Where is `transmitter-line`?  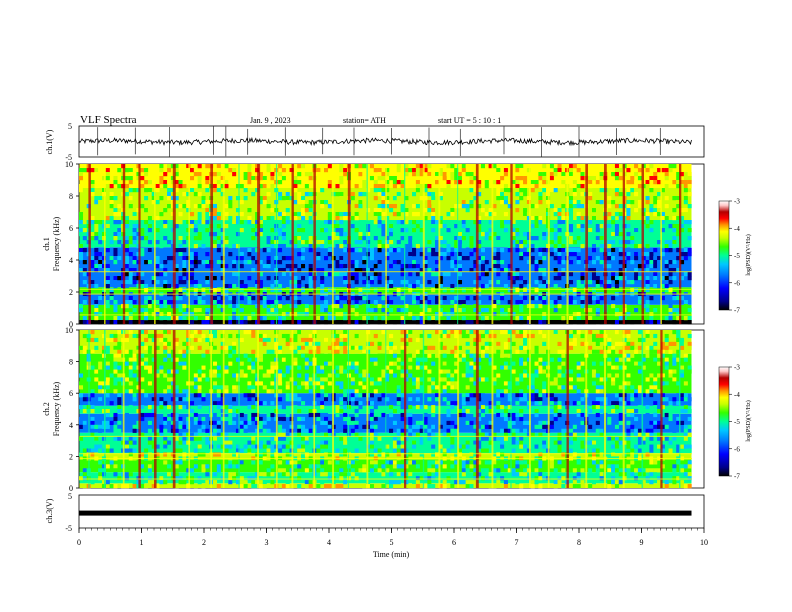
transmitter-line is located at coordinates (385, 272).